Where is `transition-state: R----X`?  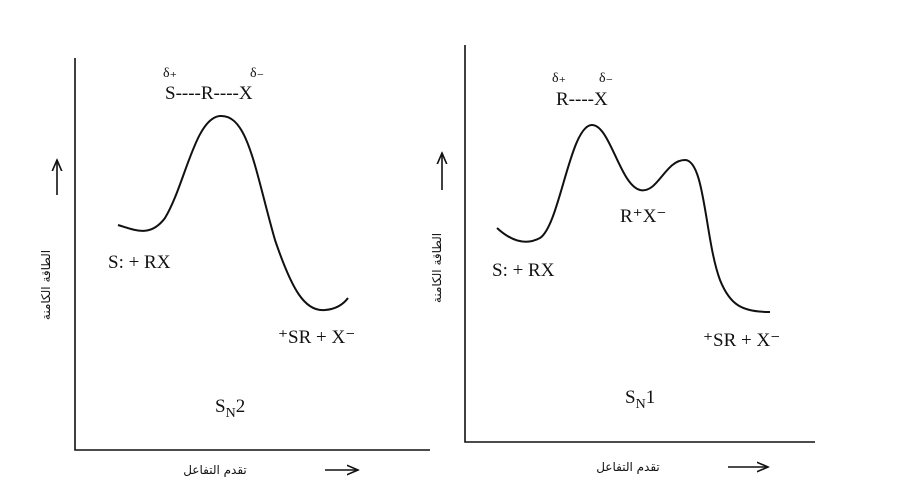
transition-state: R----X is located at coordinates (582, 99).